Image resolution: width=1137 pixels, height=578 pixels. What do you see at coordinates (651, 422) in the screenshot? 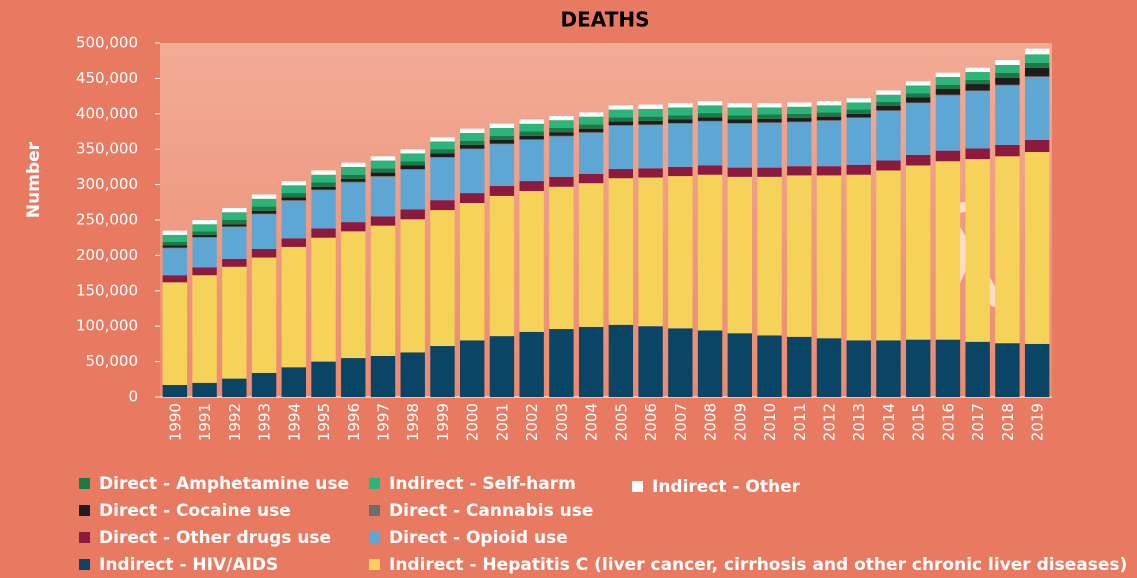
I see `x-tick-label: 2006` at bounding box center [651, 422].